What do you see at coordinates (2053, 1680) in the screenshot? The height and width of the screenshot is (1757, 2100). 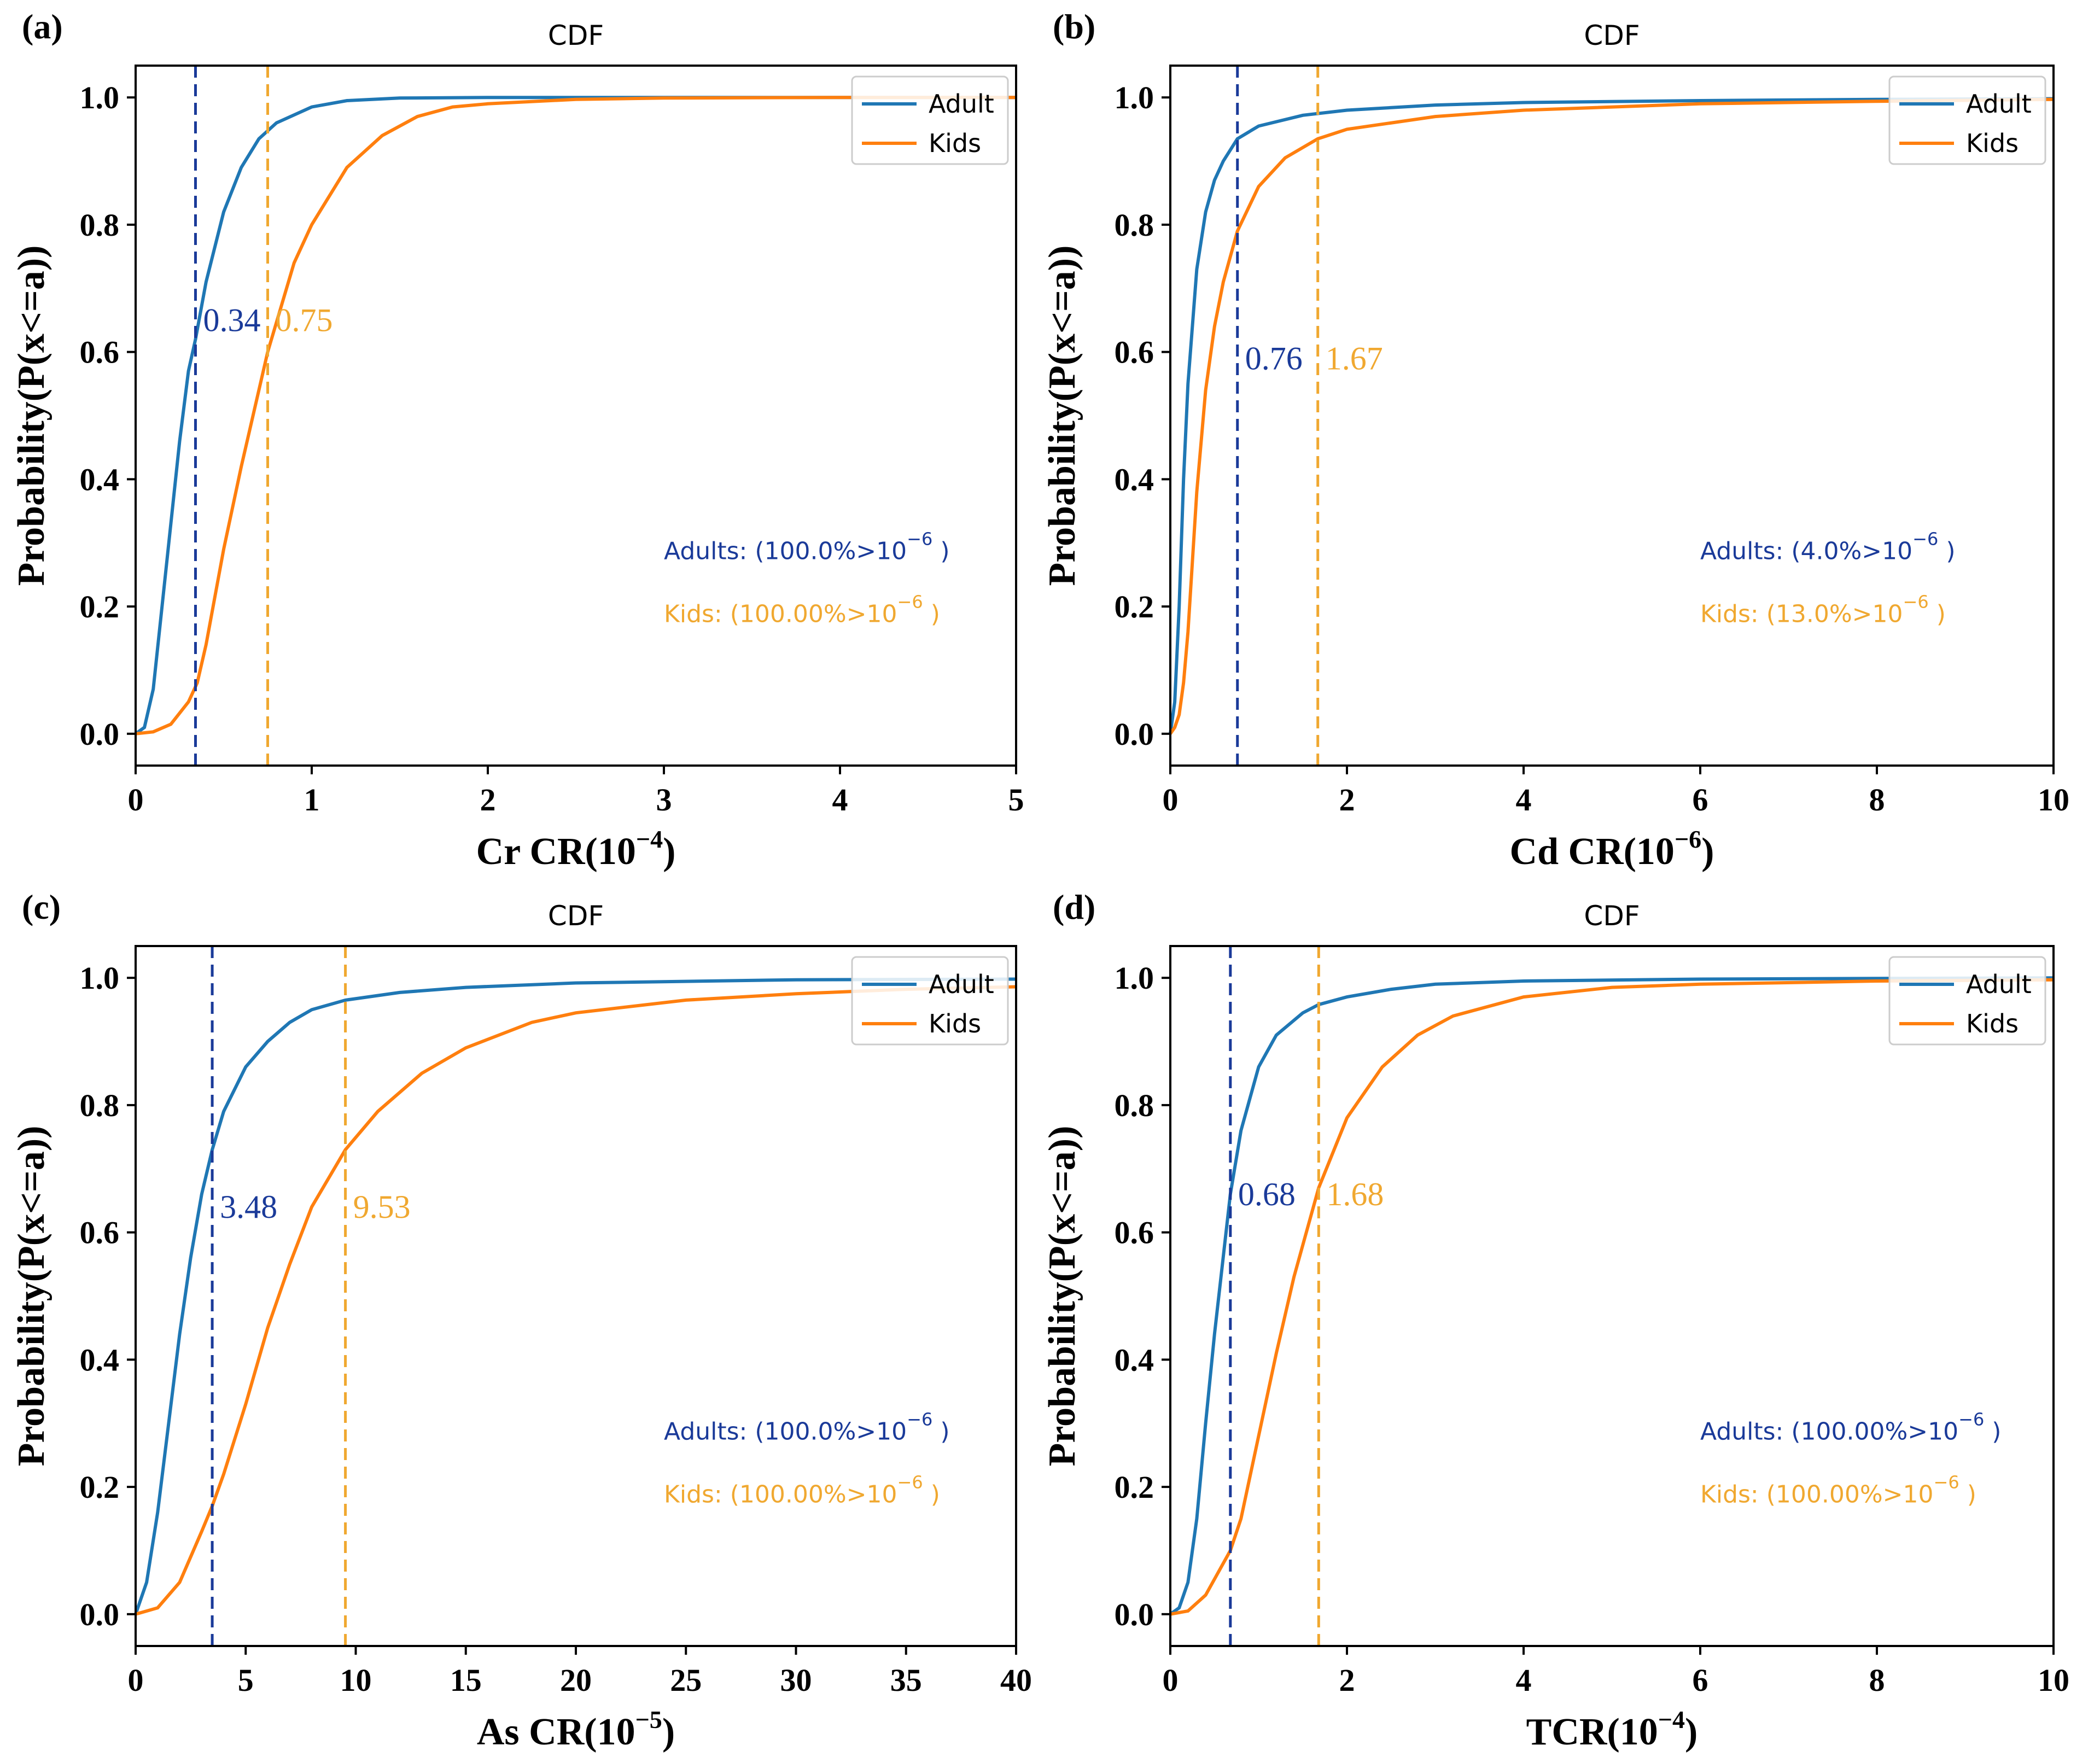 I see `x-tick-label: 10` at bounding box center [2053, 1680].